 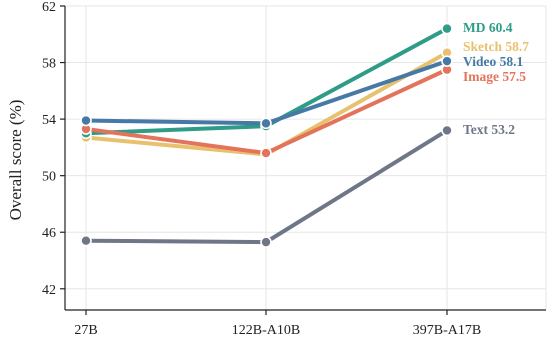 I want to click on y-axis-label: Overall score (%), so click(x=15, y=160).